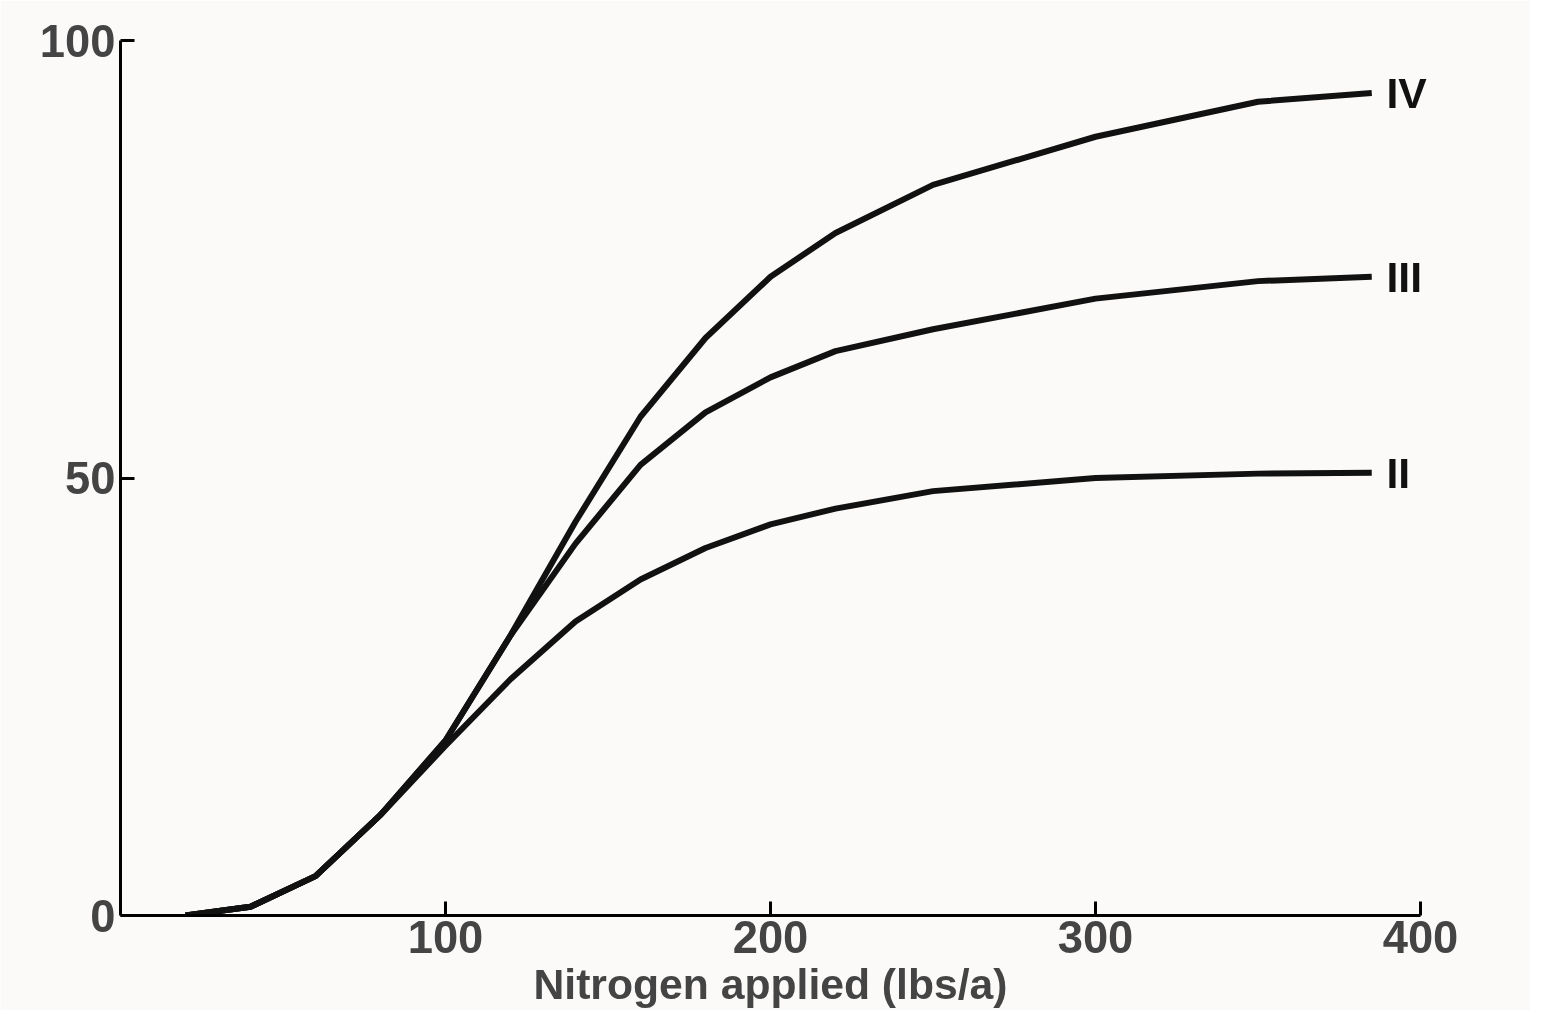 This screenshot has height=1027, width=1551. Describe the element at coordinates (1420, 937) in the screenshot. I see `x-tick-label: 400` at that location.